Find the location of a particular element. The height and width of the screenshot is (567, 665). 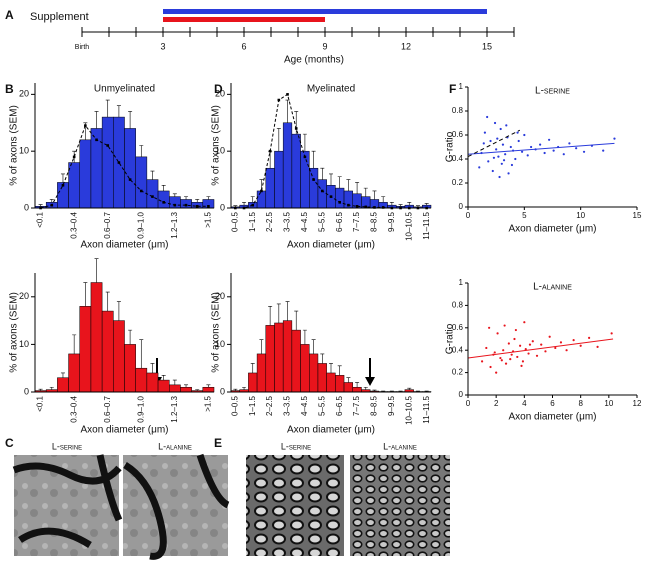

x-axis-label: Age (months) is located at coordinates (314, 60).